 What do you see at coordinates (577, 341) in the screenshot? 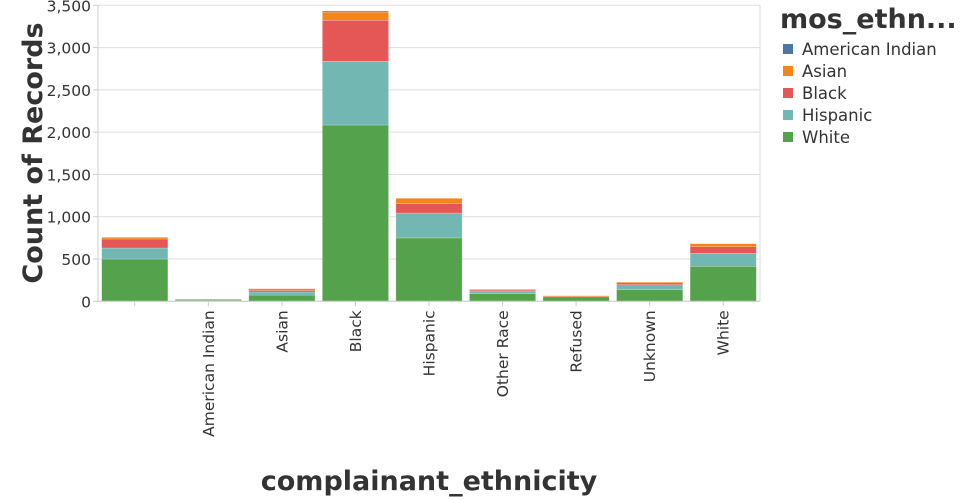
I see `x-tick-label: Refused` at bounding box center [577, 341].